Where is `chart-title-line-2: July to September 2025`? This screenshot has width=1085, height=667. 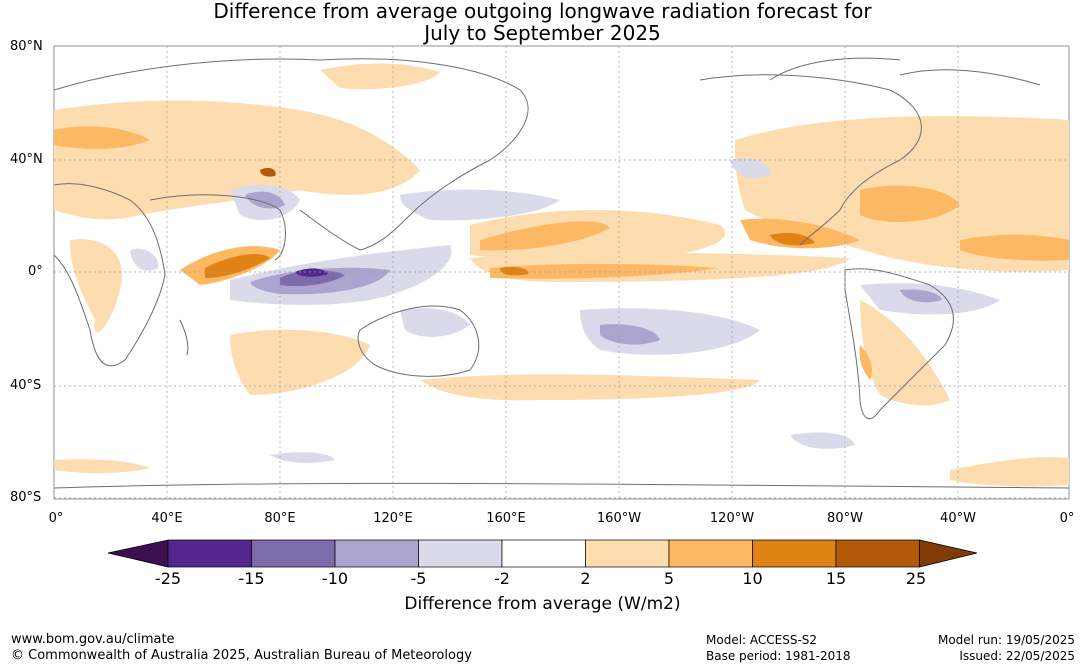 chart-title-line-2: July to September 2025 is located at coordinates (542, 33).